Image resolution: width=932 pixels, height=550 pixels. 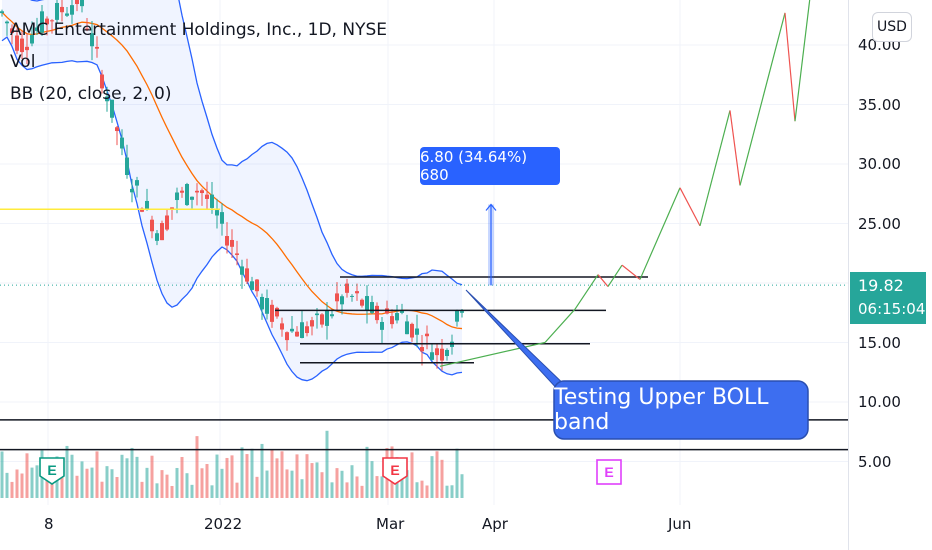 I want to click on callout-pointer, so click(x=519, y=341).